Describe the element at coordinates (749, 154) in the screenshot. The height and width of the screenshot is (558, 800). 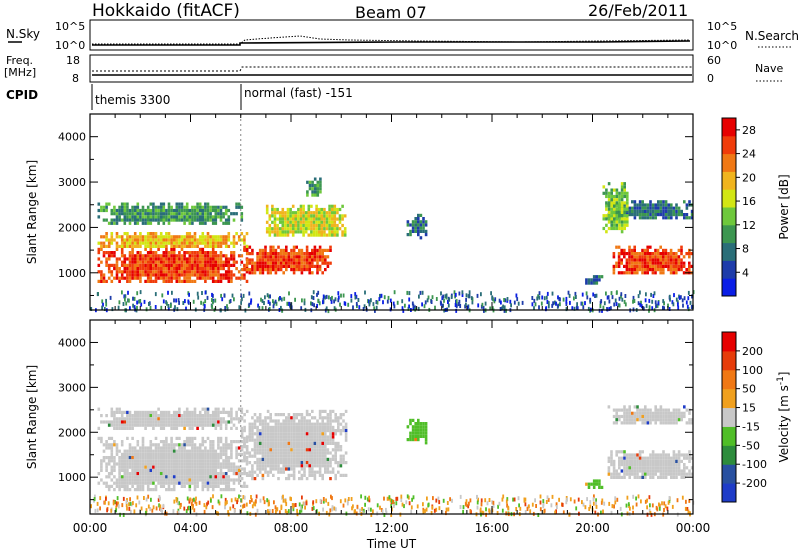
I see `colorbar-tick-label: 24` at that location.